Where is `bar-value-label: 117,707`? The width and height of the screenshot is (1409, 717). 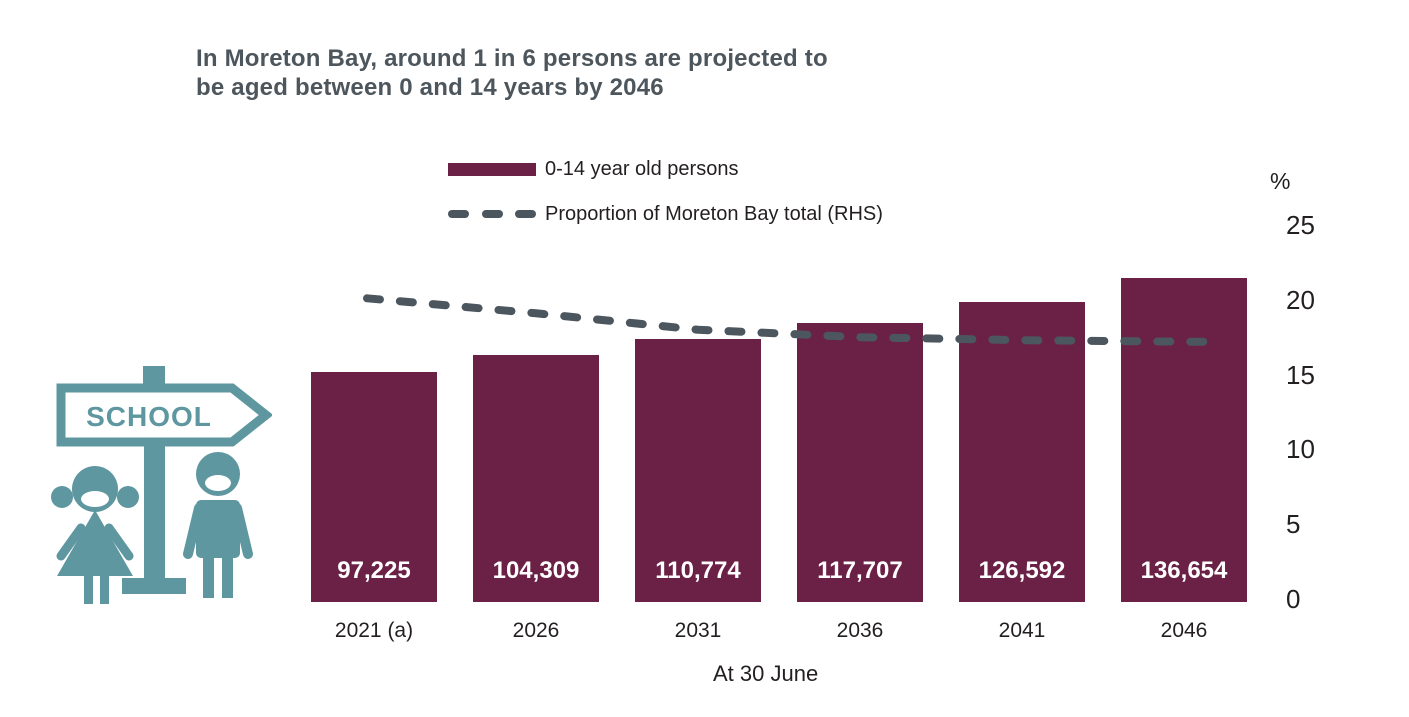 bar-value-label: 117,707 is located at coordinates (860, 570).